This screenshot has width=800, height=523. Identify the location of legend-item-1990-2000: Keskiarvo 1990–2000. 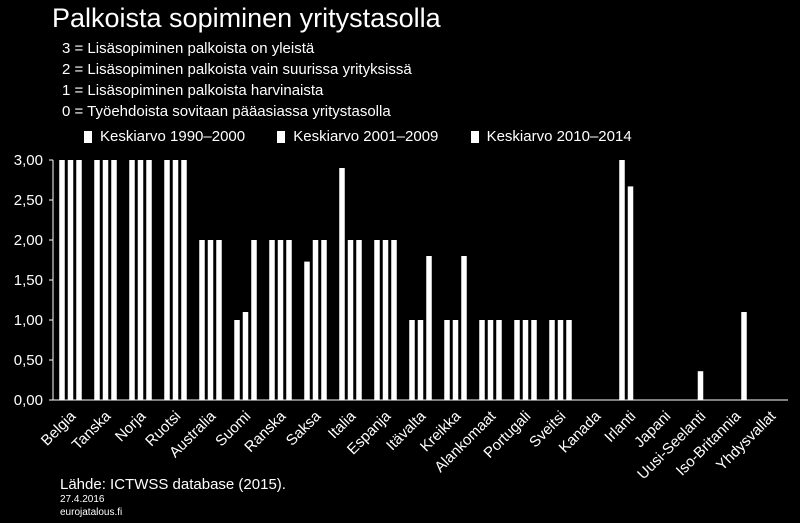
(164, 136).